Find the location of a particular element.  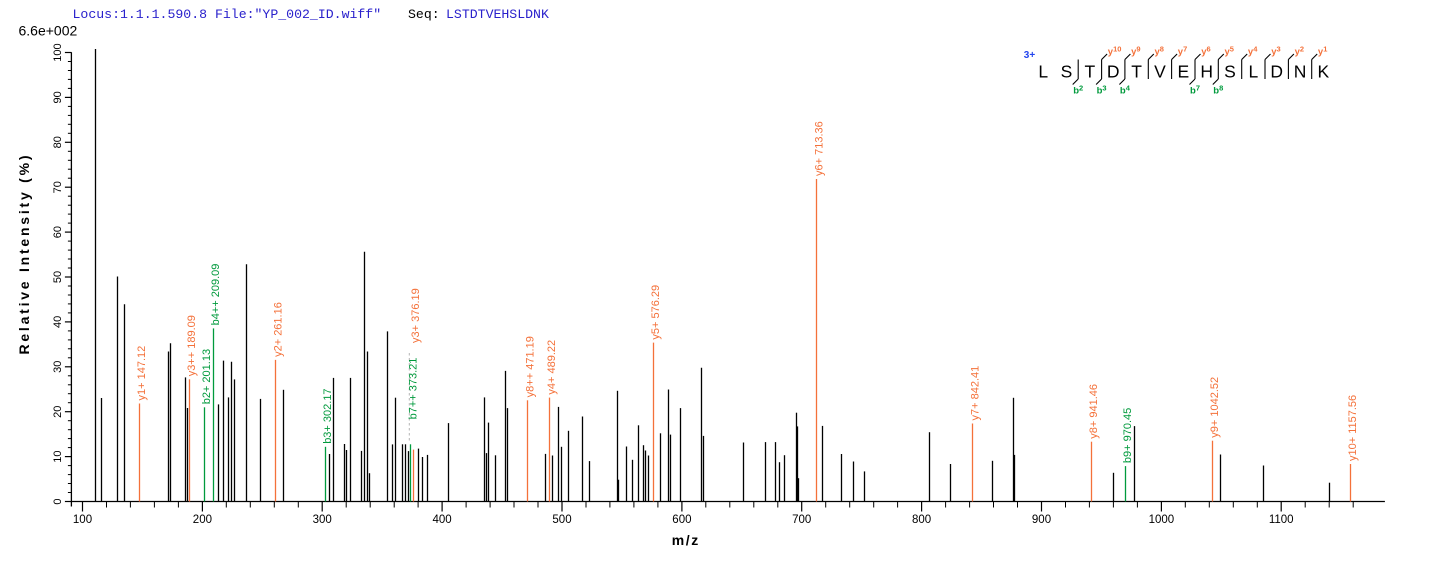

svg-text: 0 is located at coordinates (58, 501).